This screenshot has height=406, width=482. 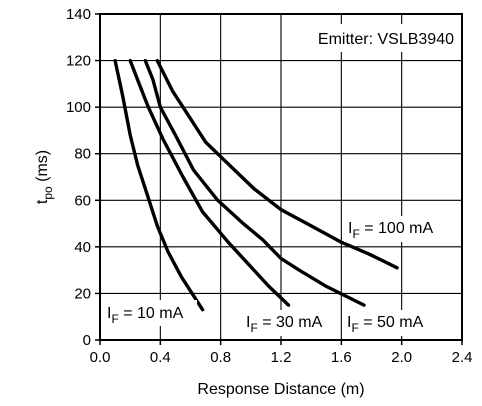 What do you see at coordinates (87, 340) in the screenshot?
I see `y-tick-label: 0` at bounding box center [87, 340].